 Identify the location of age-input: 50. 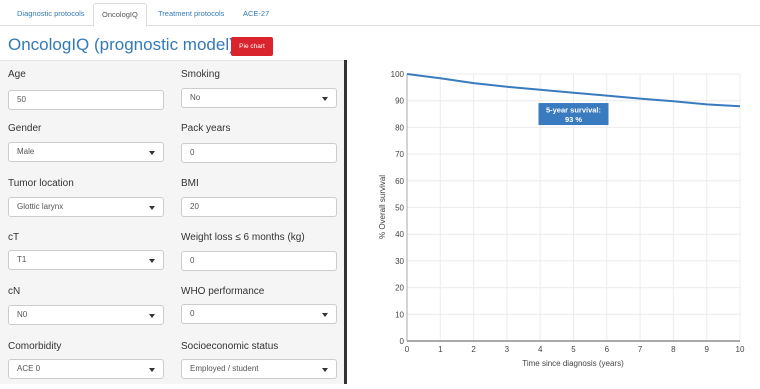
(86, 100).